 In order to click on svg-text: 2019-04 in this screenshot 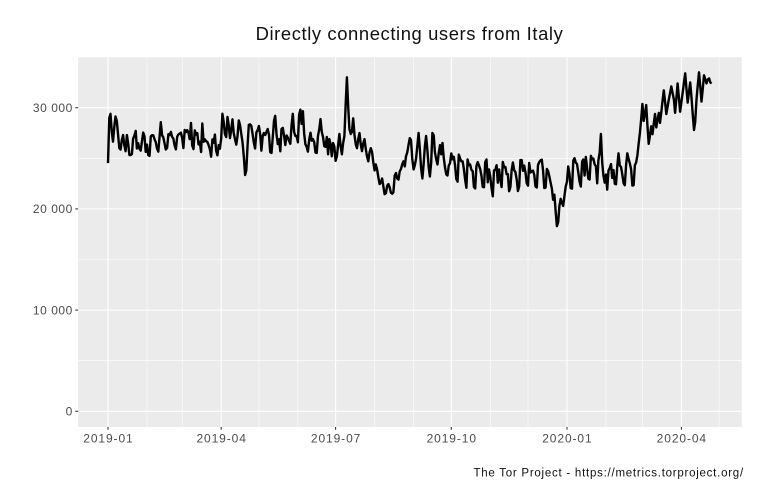, I will do `click(221, 439)`.